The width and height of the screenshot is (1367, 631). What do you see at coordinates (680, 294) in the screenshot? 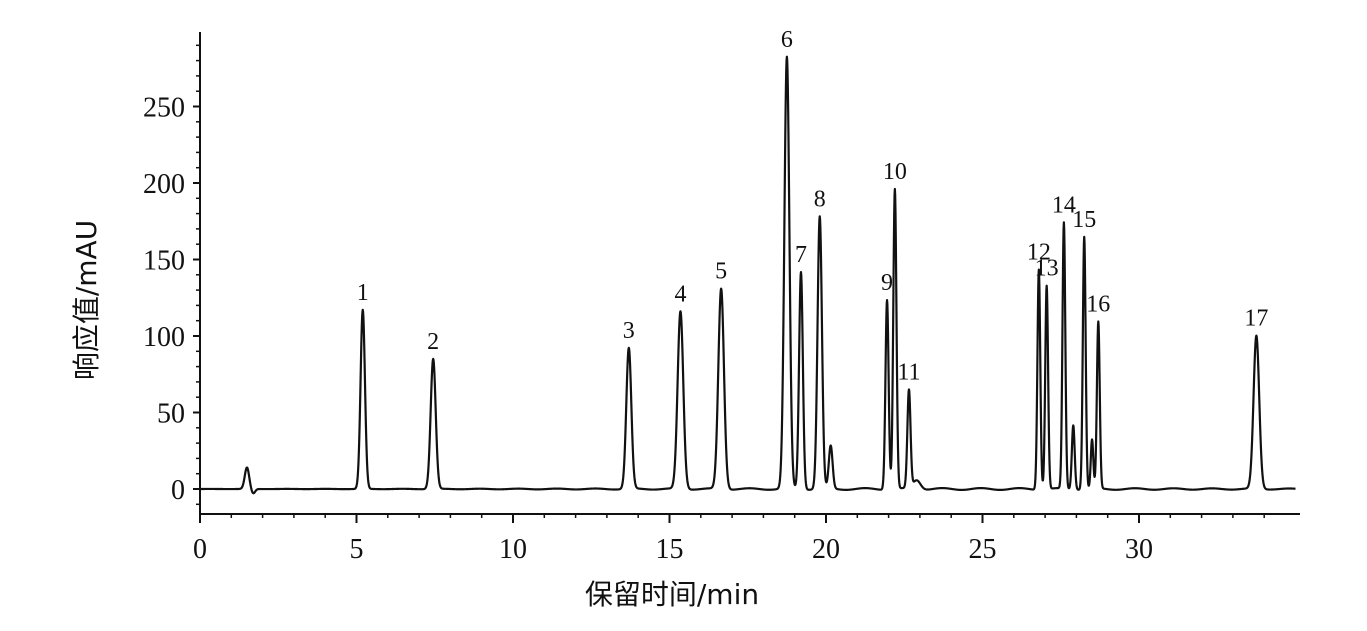
I see `peak-label-4: 4` at bounding box center [680, 294].